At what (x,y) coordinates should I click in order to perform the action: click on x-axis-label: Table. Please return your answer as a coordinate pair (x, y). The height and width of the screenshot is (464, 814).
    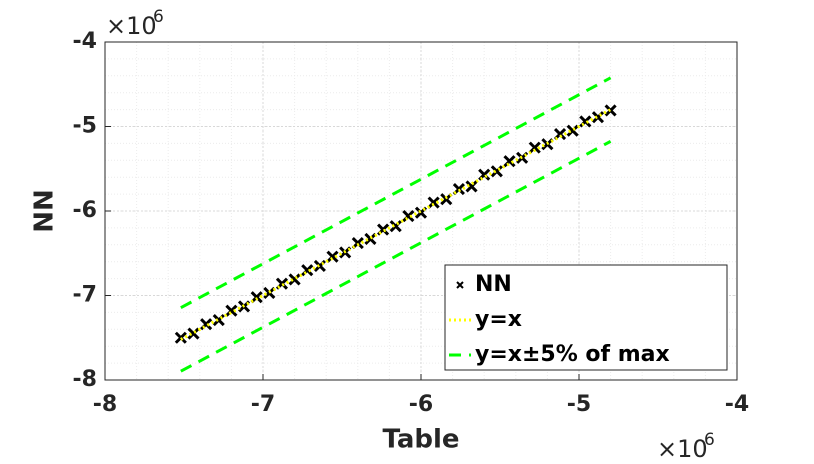
    Looking at the image, I should click on (420, 440).